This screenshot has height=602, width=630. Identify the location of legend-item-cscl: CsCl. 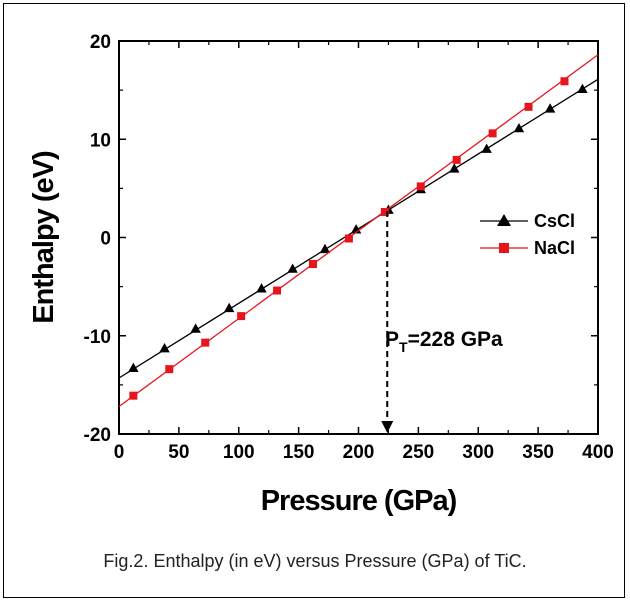
(527, 221).